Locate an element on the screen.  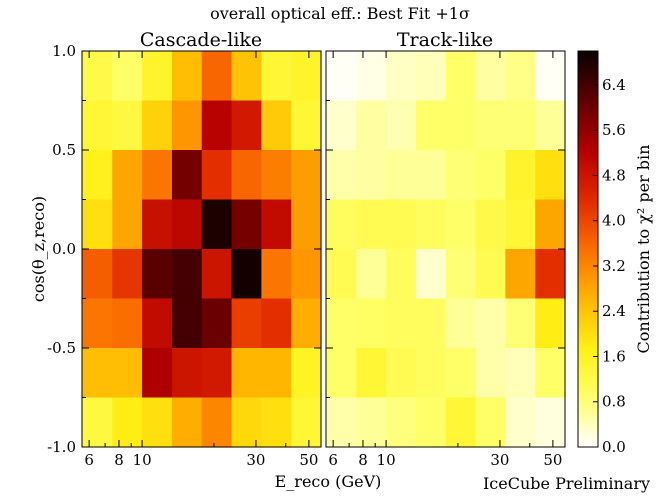
colorbar-gradient is located at coordinates (588, 249).